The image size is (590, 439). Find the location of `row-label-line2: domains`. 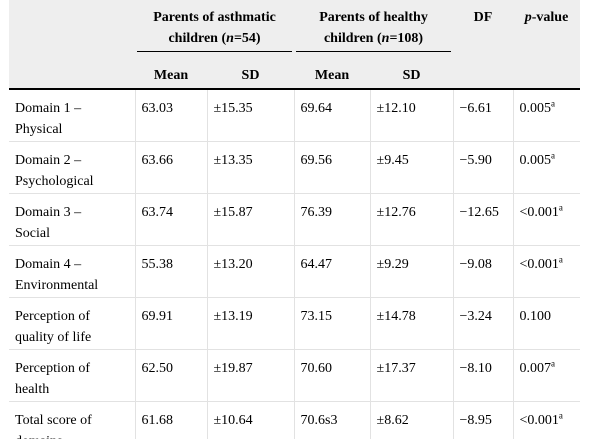

row-label-line2: domains is located at coordinates (38, 436).